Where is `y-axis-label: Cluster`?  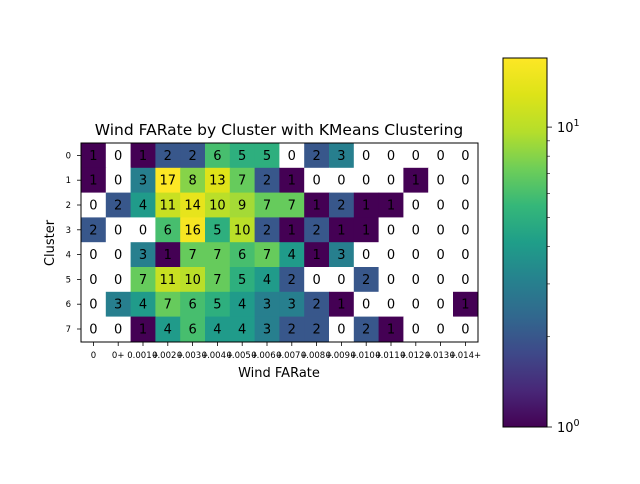
y-axis-label: Cluster is located at coordinates (50, 242).